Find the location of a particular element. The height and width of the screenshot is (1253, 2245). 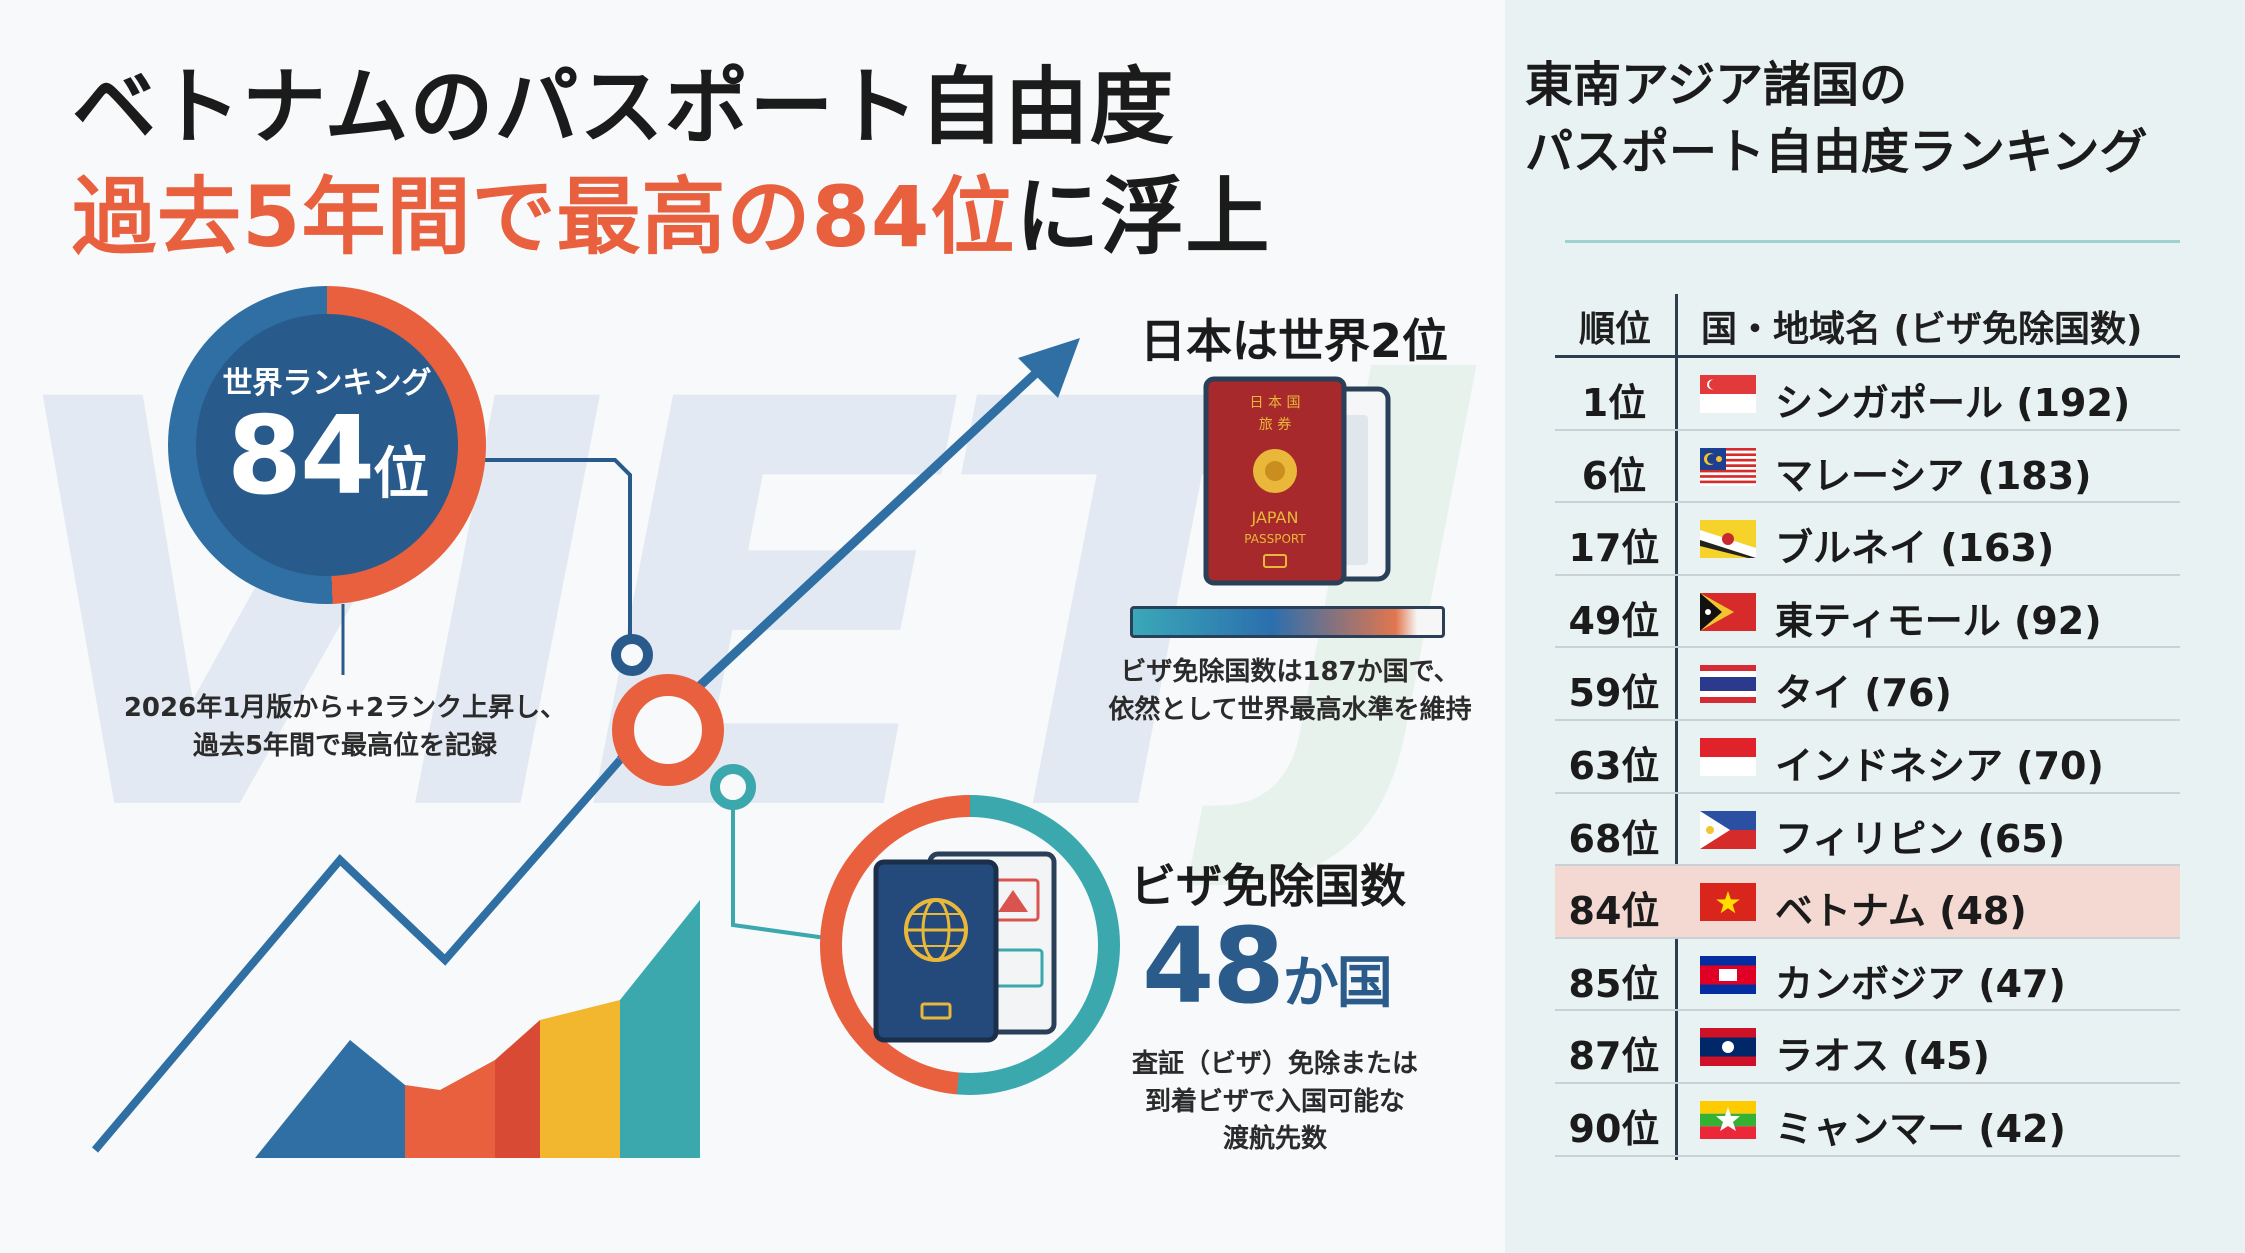

row-rank: 59位 is located at coordinates (1614, 693).